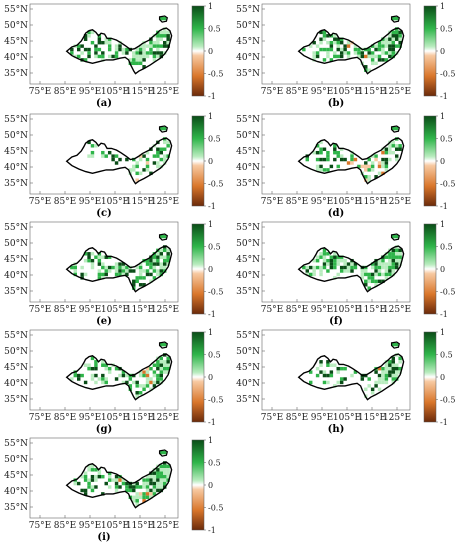 The width and height of the screenshot is (464, 550). I want to click on map-frame, so click(104, 370).